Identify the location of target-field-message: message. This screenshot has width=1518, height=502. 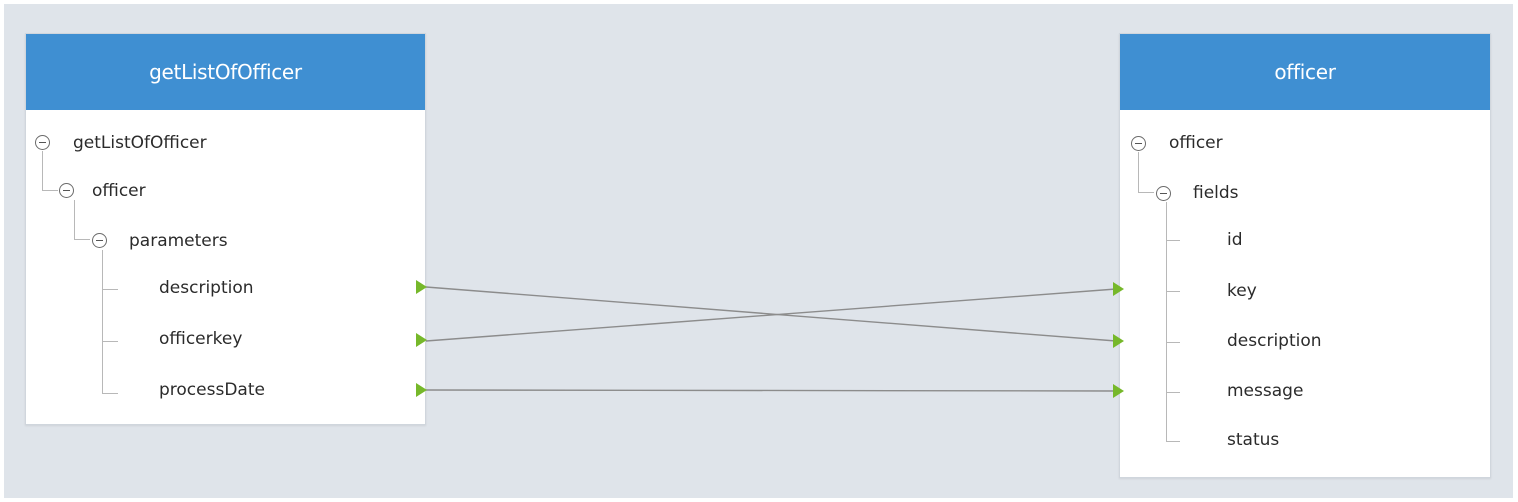
(1265, 391).